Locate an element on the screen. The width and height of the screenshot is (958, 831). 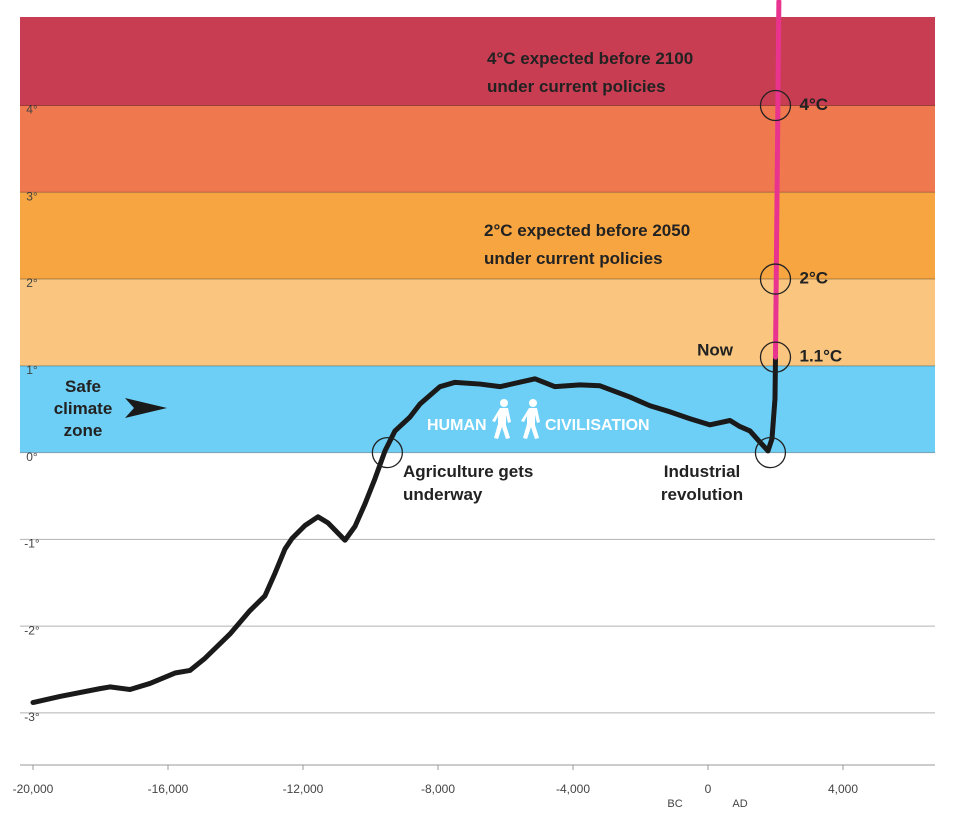
x-tick-label: -12,000 is located at coordinates (303, 789).